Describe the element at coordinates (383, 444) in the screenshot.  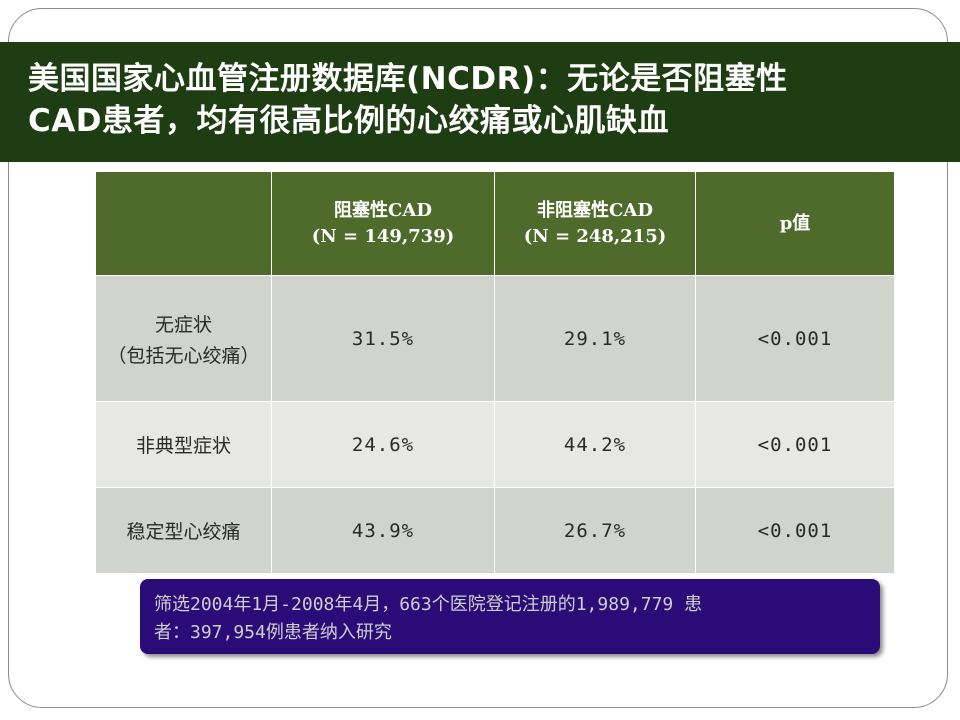
I see `cell-obstructive: 24.6%` at that location.